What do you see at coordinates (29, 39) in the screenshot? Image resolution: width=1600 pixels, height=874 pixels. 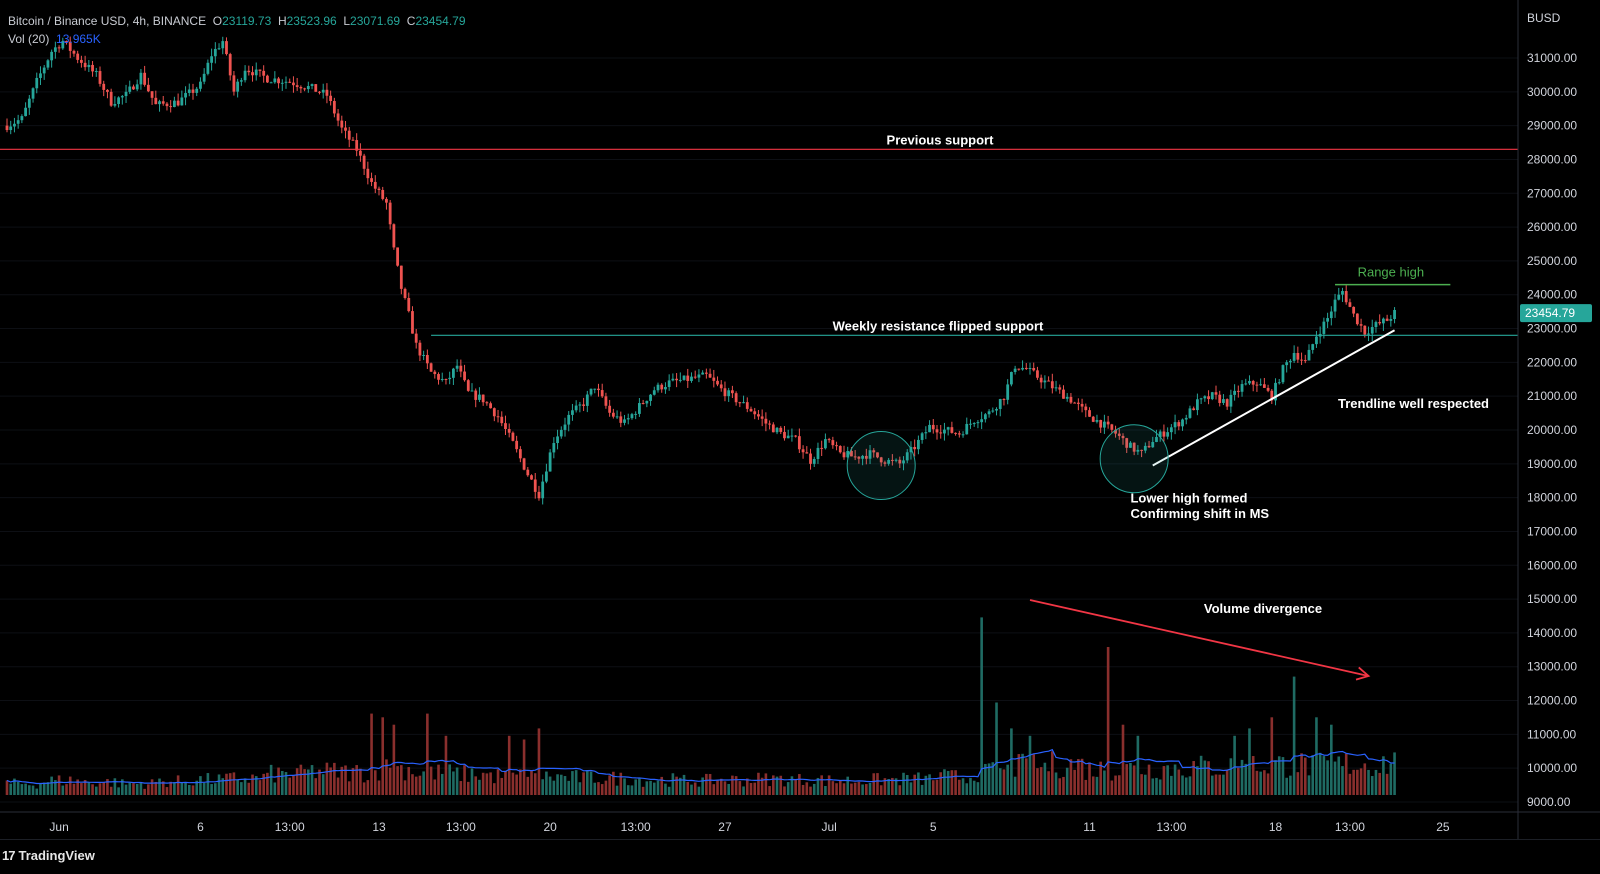 I see `volume-indicator-label: Vol (20)` at bounding box center [29, 39].